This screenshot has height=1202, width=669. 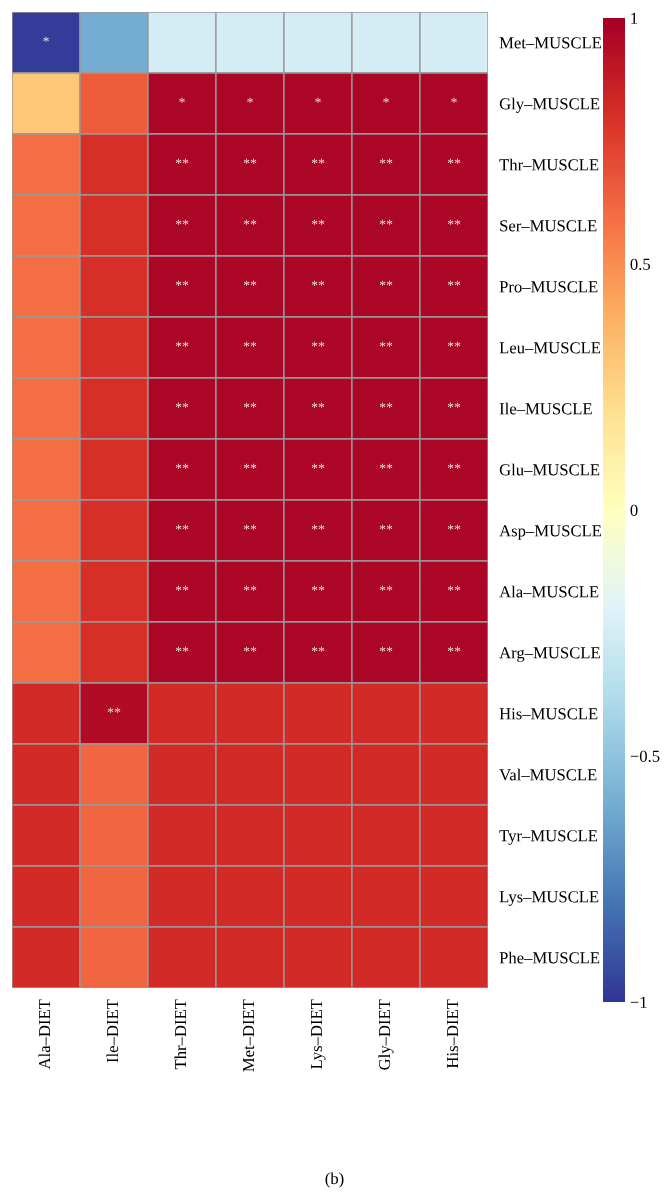 I want to click on color-bar-label: 1, so click(x=634, y=18).